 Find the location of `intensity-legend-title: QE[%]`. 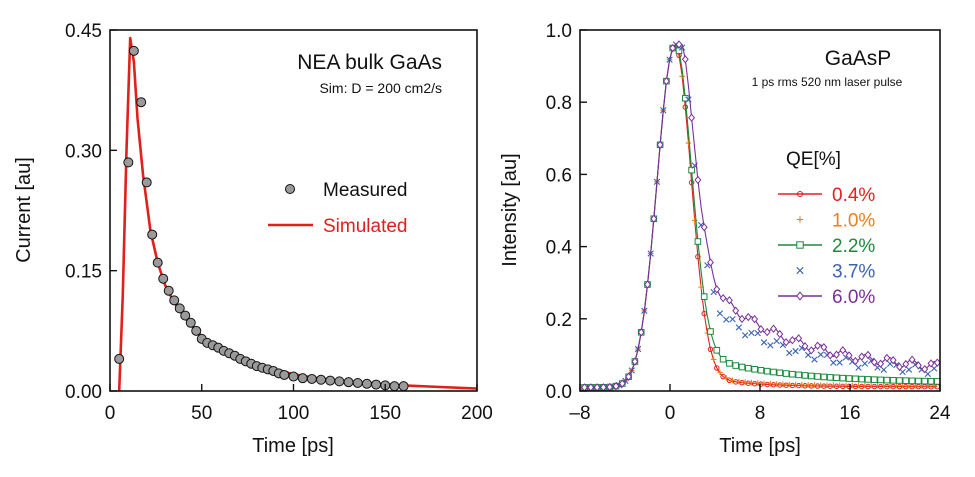

intensity-legend-title: QE[%] is located at coordinates (813, 159).